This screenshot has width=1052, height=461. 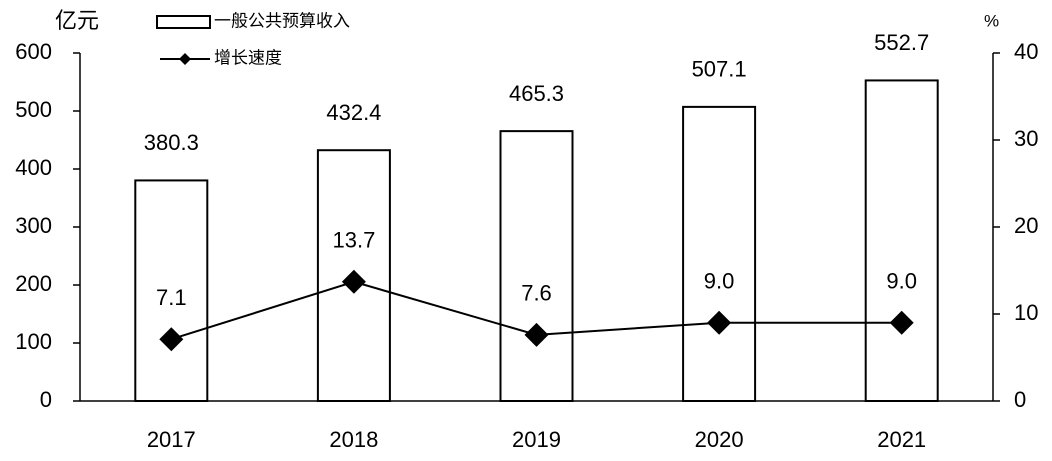 I want to click on y2-tick-label: 20, so click(x=1026, y=225).